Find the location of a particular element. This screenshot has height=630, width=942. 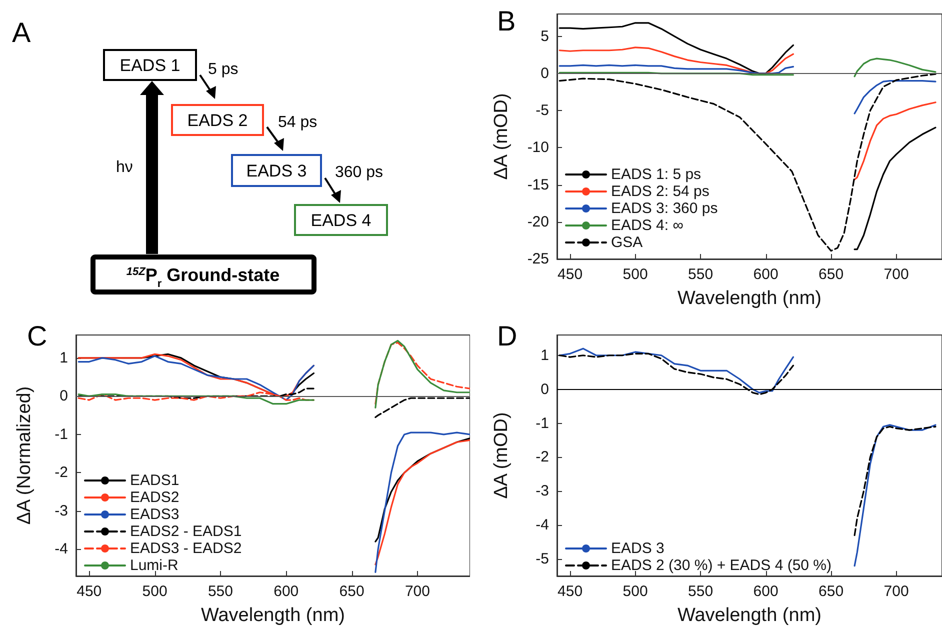

text: 54 ps is located at coordinates (298, 122).